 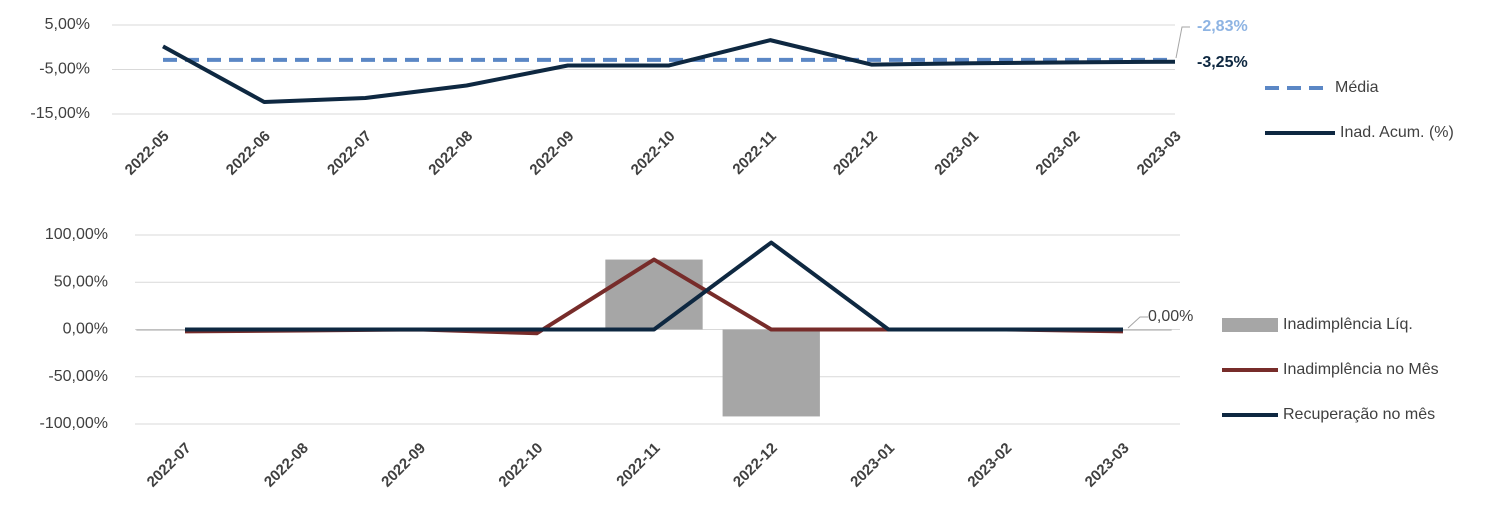 What do you see at coordinates (1397, 132) in the screenshot?
I see `legend-label: Inad. Acum. (%)` at bounding box center [1397, 132].